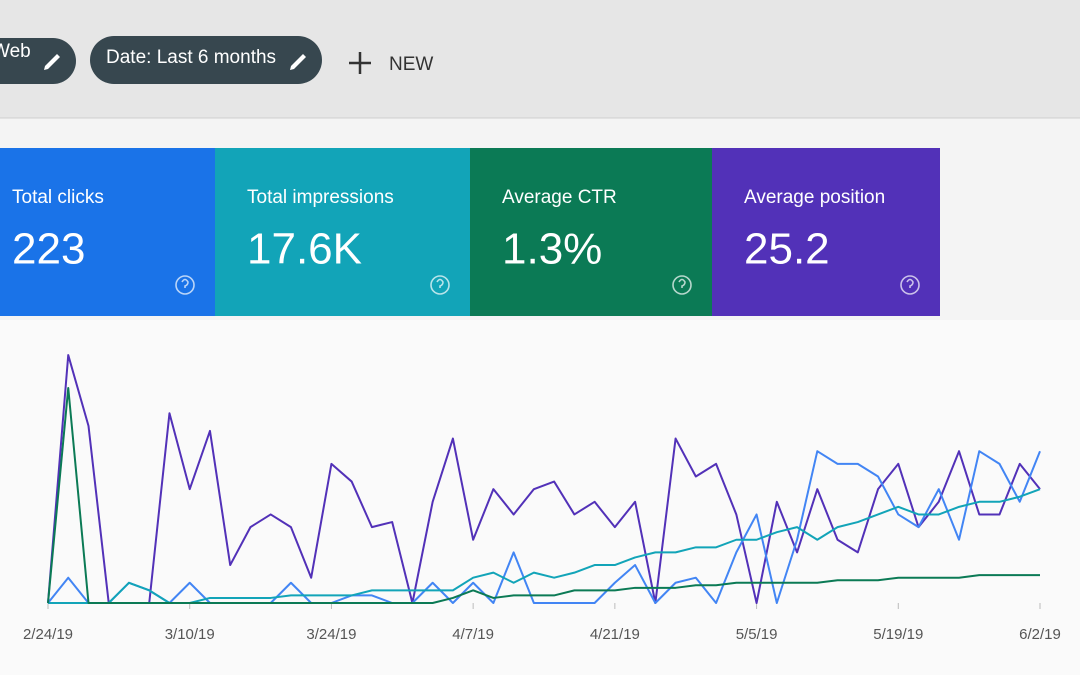  What do you see at coordinates (615, 634) in the screenshot?
I see `x-tick-label: 4/21/19` at bounding box center [615, 634].